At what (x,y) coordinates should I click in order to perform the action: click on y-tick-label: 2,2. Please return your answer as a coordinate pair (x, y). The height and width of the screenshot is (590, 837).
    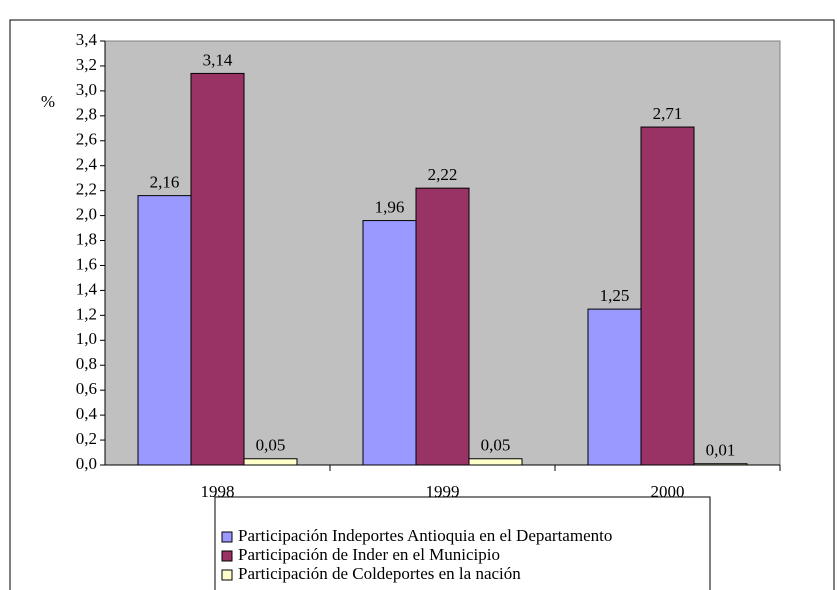
    Looking at the image, I should click on (86, 189).